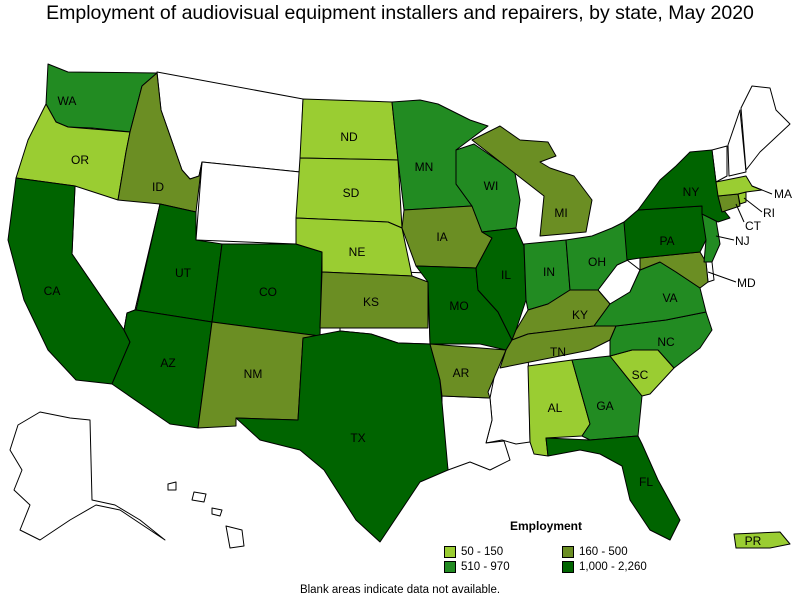  I want to click on state-AK, so click(87, 476).